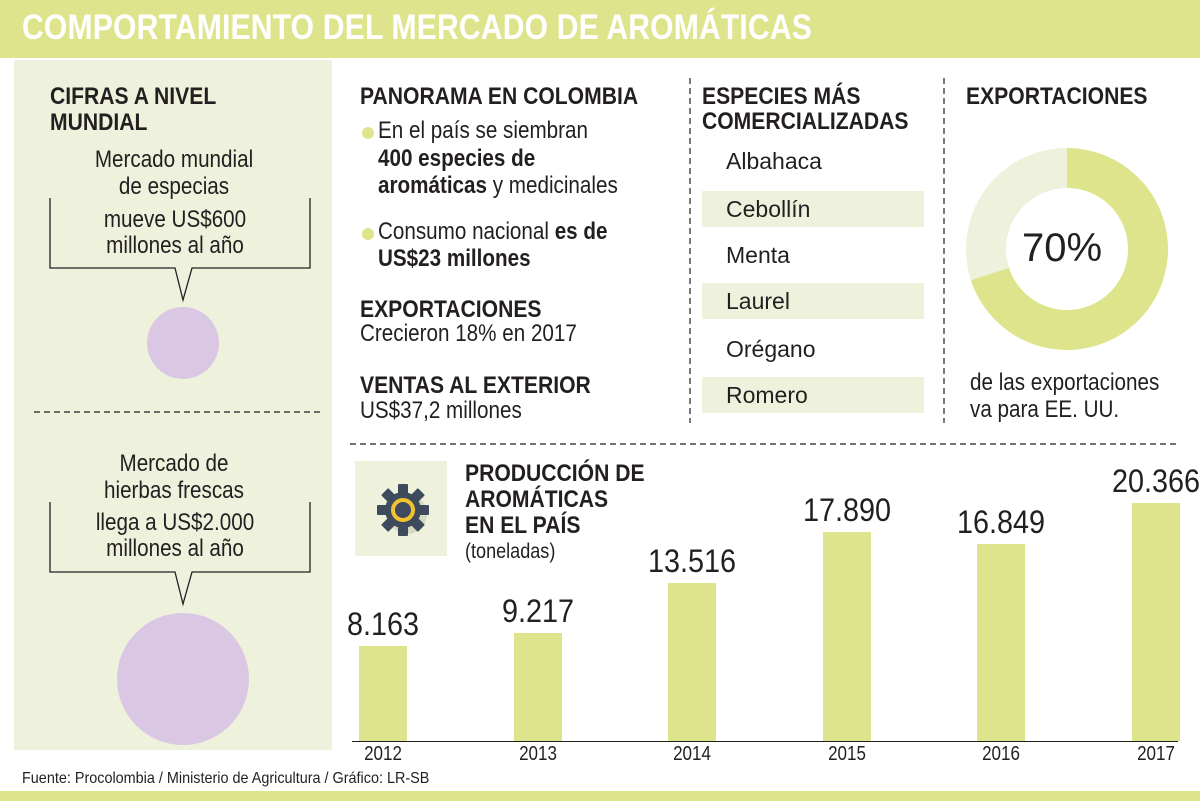  What do you see at coordinates (475, 385) in the screenshot?
I see `foreign-sales-heading: VENTAS AL EXTERIOR` at bounding box center [475, 385].